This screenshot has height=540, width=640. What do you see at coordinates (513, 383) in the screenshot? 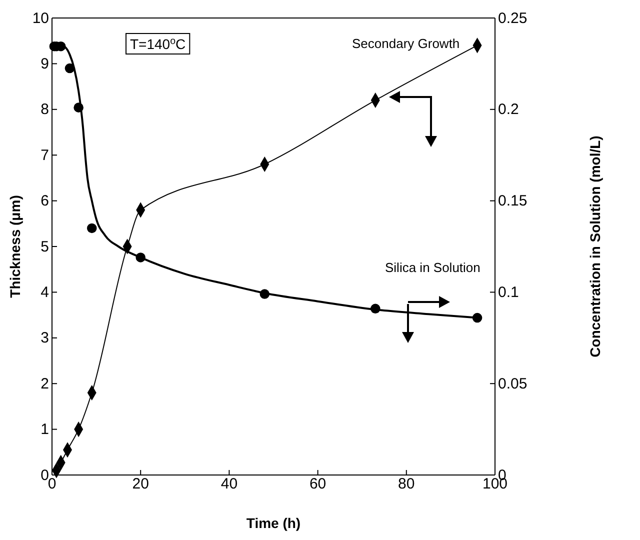
I see `y2-tick-label: 0.05` at bounding box center [513, 383].